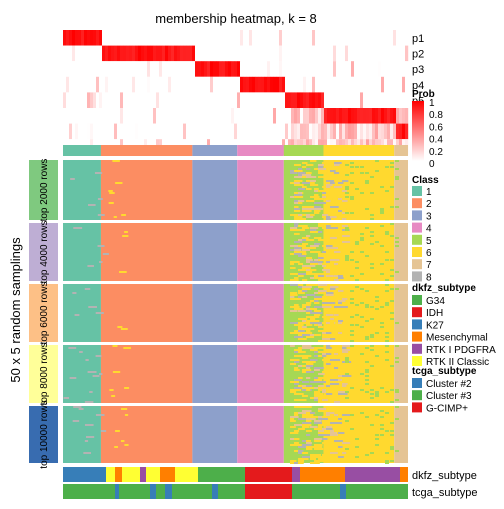  Describe the element at coordinates (43, 252) in the screenshot. I see `row-group-bar` at that location.